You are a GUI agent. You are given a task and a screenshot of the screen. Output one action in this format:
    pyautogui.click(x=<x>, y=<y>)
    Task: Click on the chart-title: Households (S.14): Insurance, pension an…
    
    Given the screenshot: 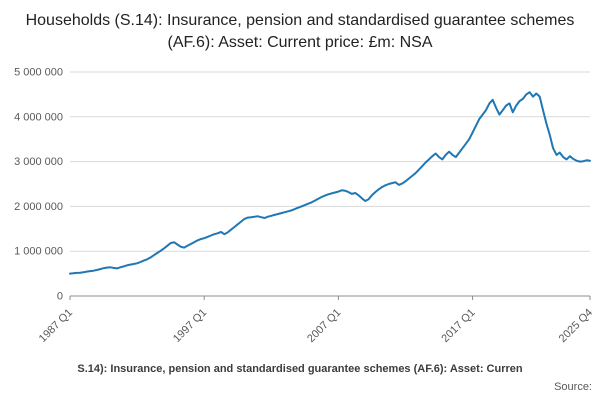 What is the action you would take?
    pyautogui.click(x=300, y=31)
    